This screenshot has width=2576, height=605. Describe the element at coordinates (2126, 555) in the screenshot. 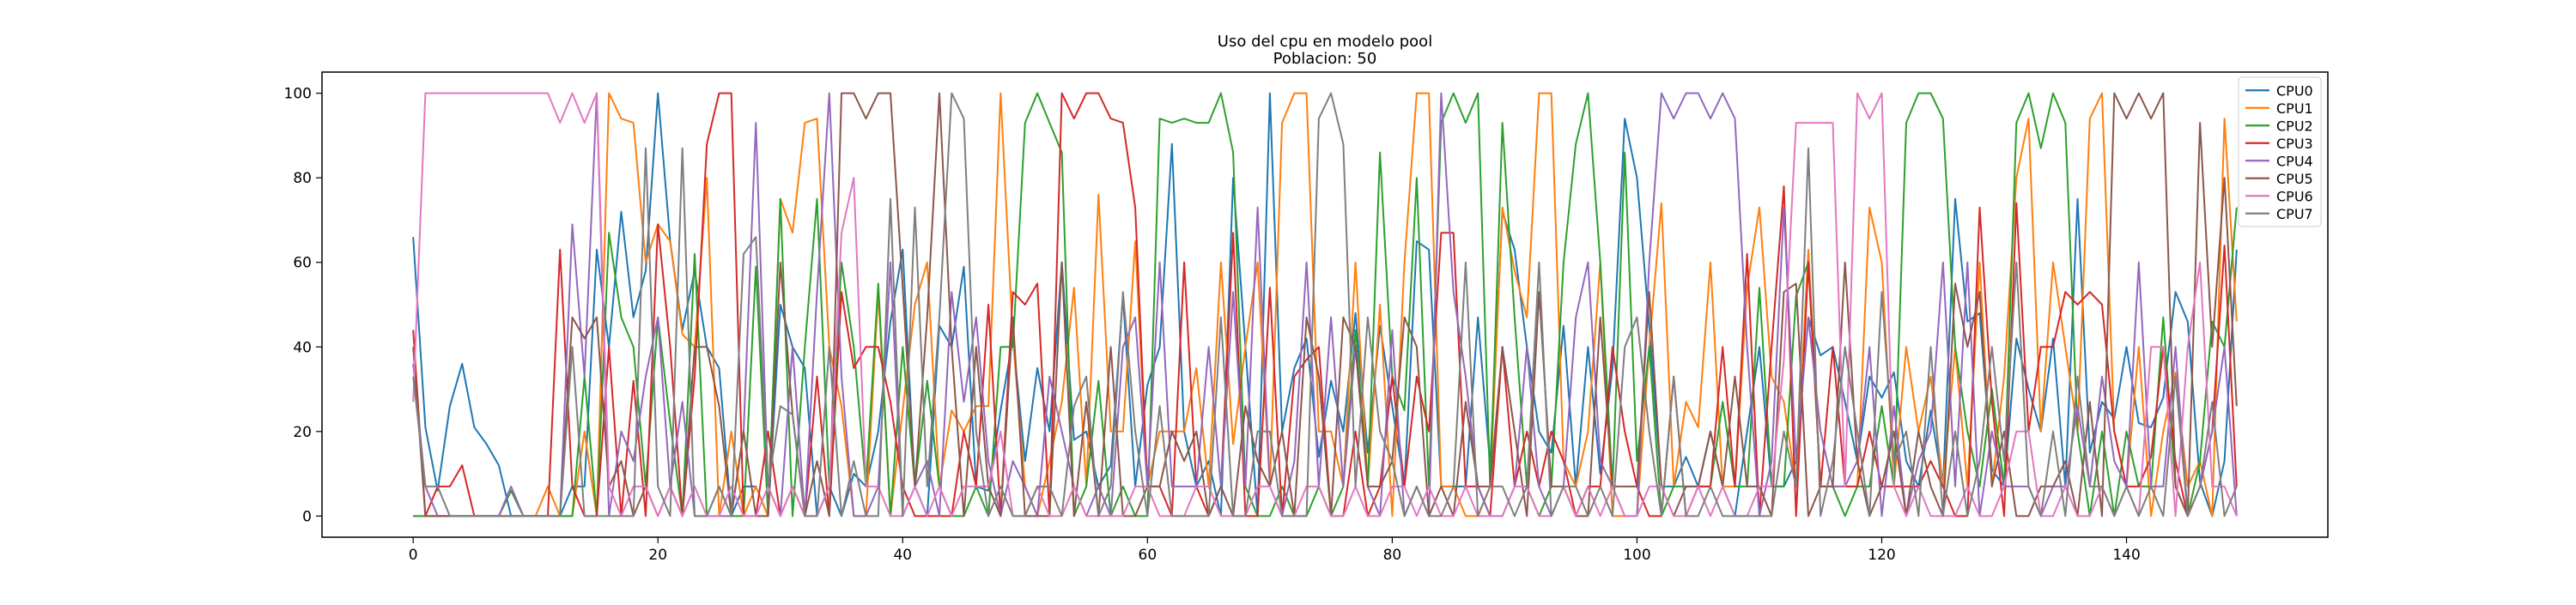

I see `x-tick-label: 140` at that location.